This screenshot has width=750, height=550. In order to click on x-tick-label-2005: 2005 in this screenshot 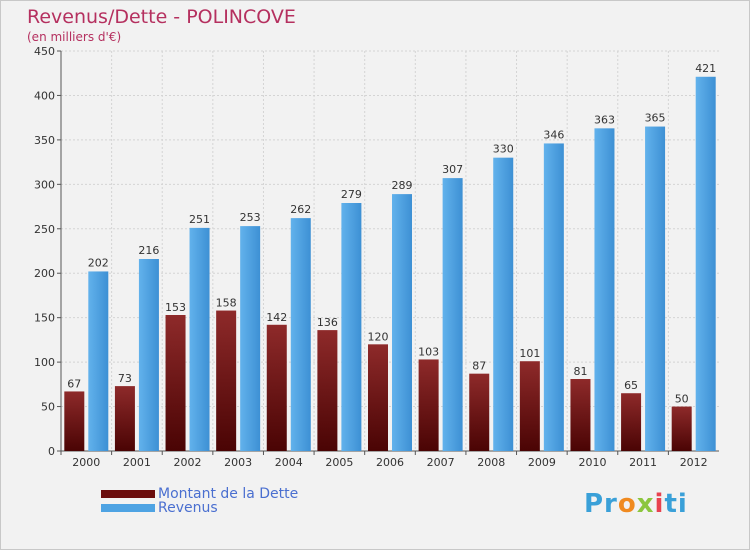, I will do `click(339, 462)`.